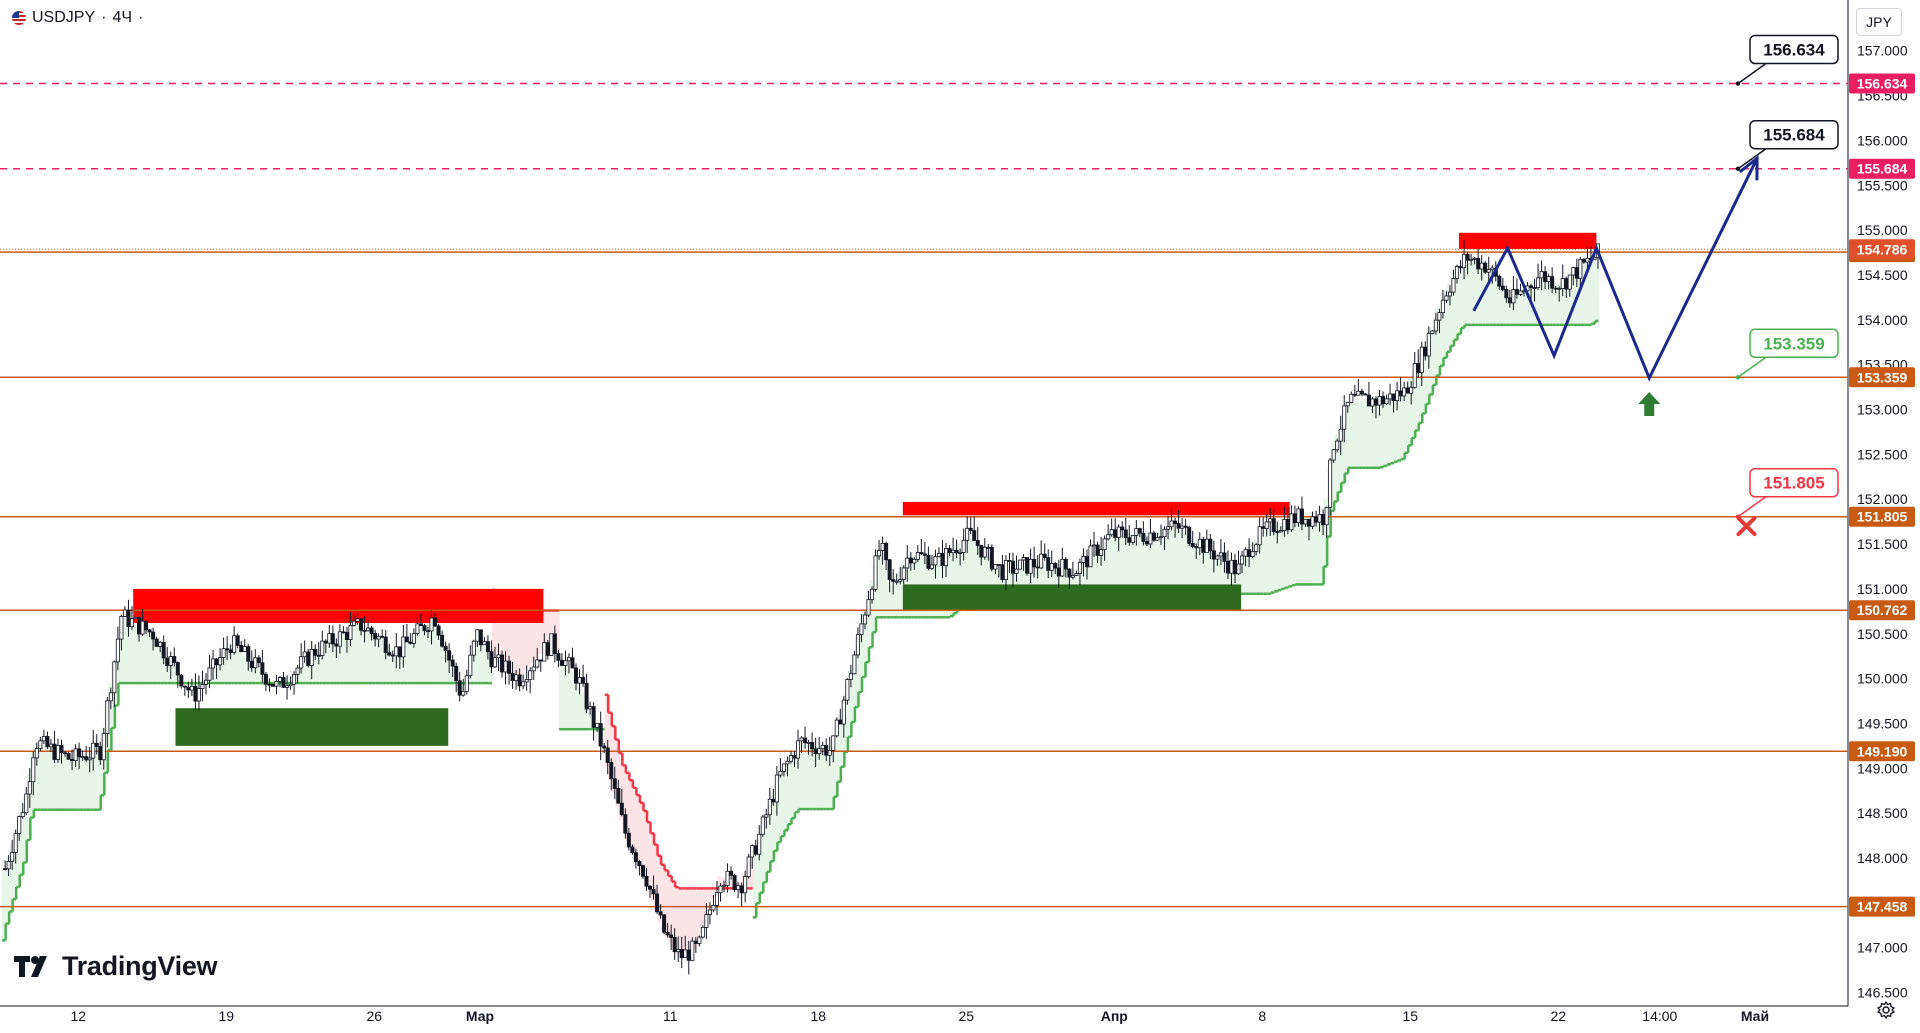 The height and width of the screenshot is (1033, 1920). I want to click on callout-stop: 151.805, so click(1787, 493).